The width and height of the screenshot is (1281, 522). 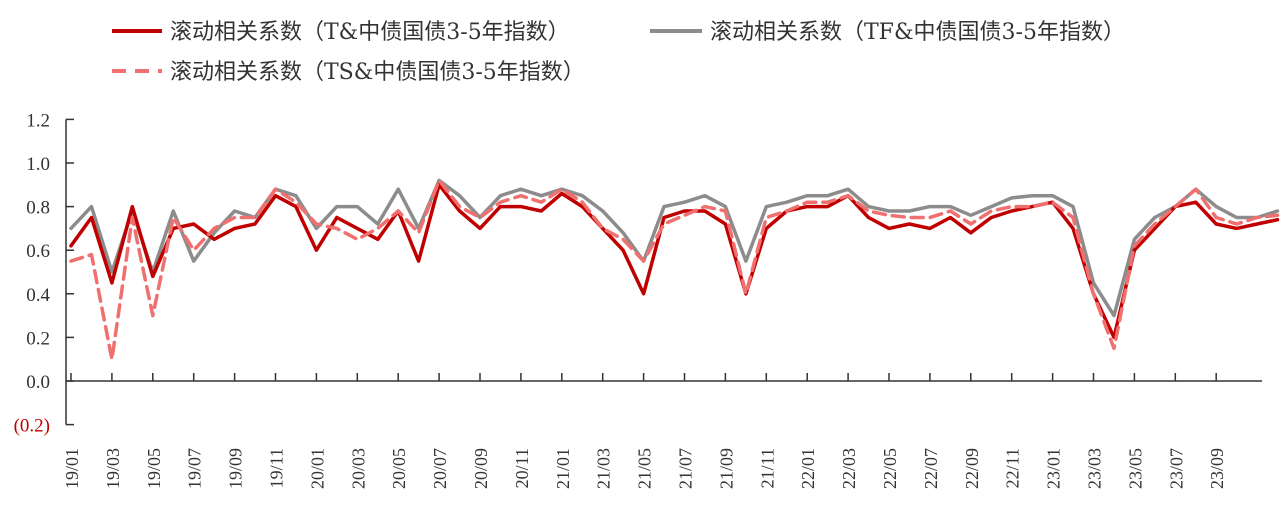 I want to click on x-tick-label: 20/05, so click(x=399, y=468).